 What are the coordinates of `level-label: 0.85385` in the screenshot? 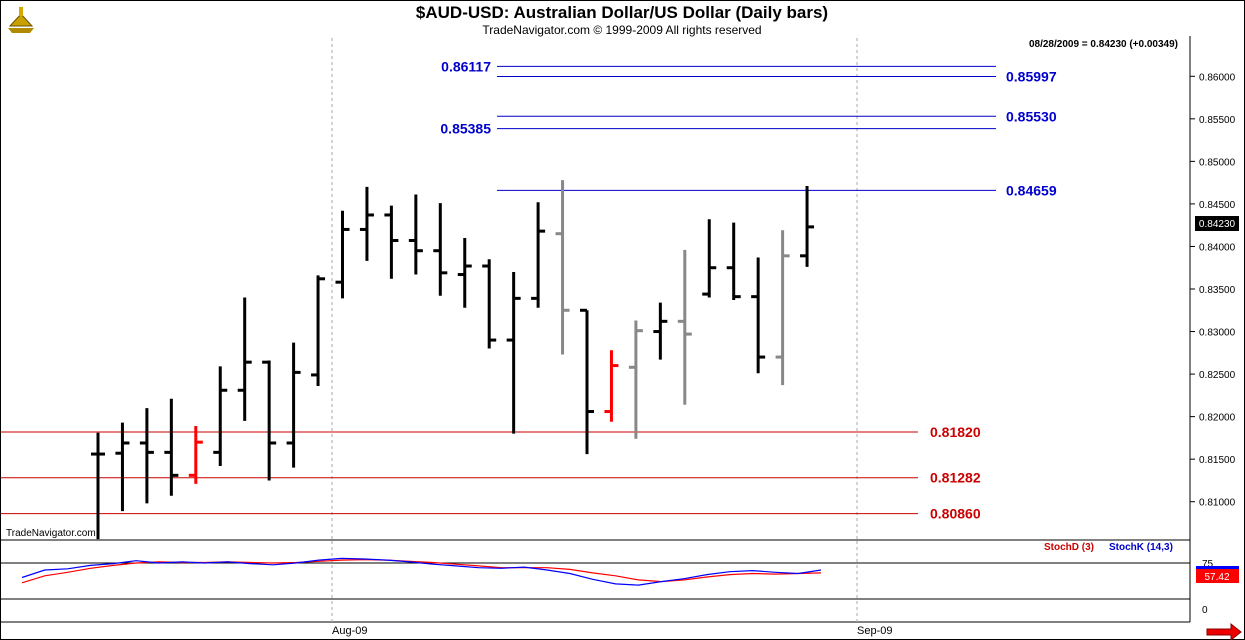 It's located at (465, 129).